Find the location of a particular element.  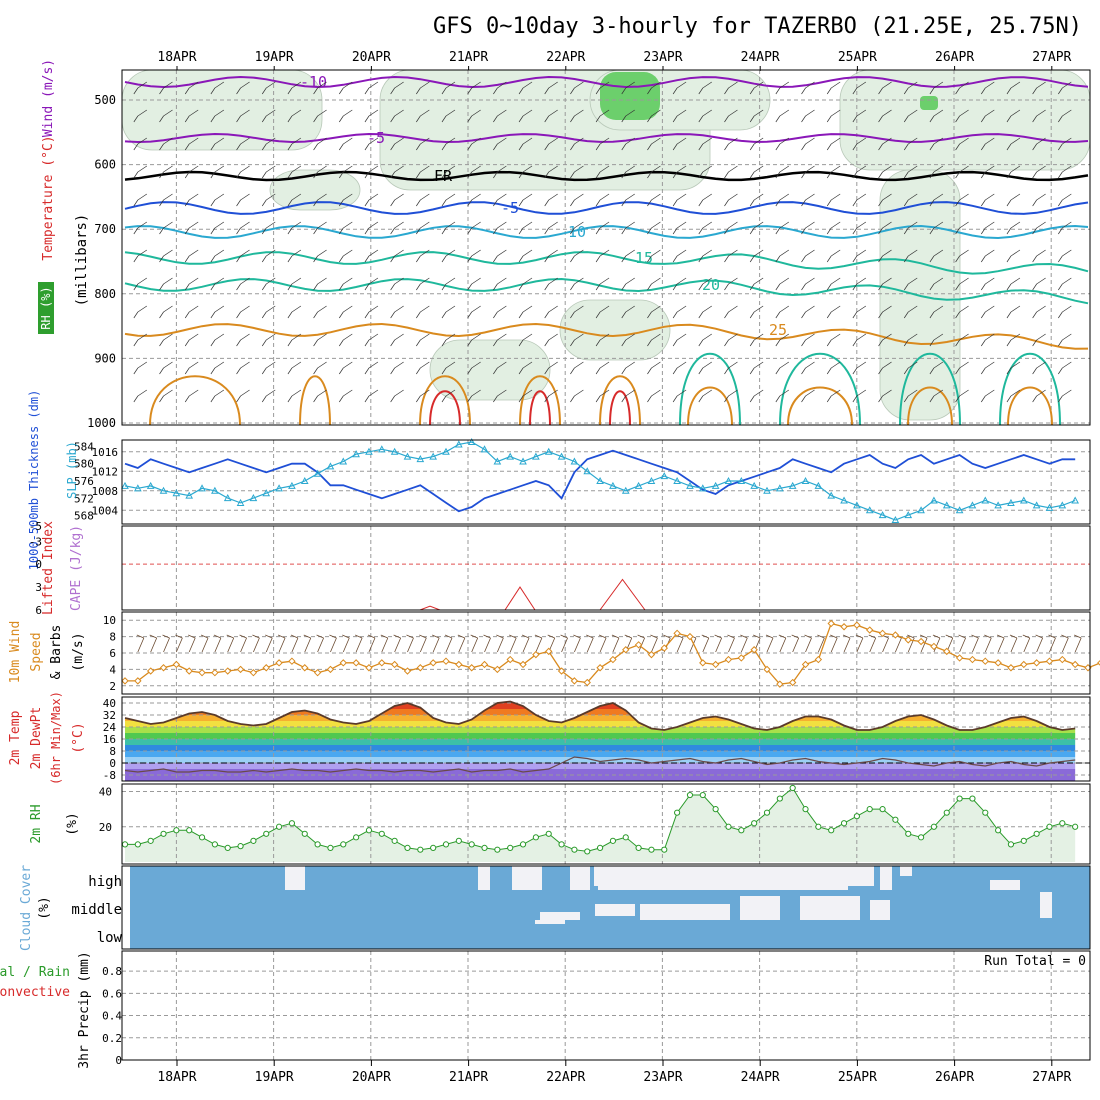

warm-contour is located at coordinates (930, 406).